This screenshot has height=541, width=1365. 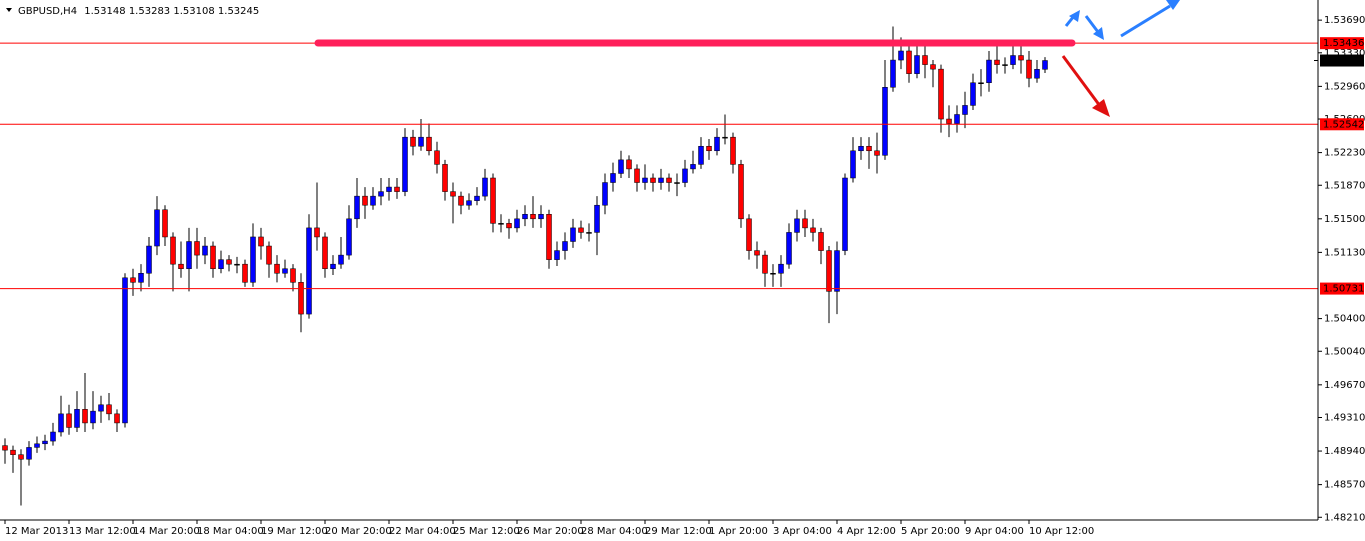 I want to click on header-open: 1.53148, so click(x=104, y=11).